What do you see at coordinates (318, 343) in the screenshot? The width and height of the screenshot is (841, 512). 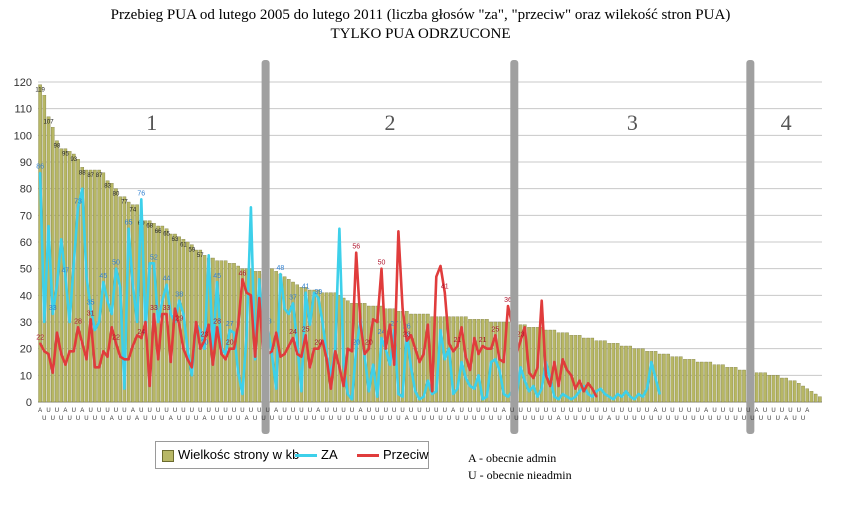 I see `przeciw-line-value-label: 20` at bounding box center [318, 343].